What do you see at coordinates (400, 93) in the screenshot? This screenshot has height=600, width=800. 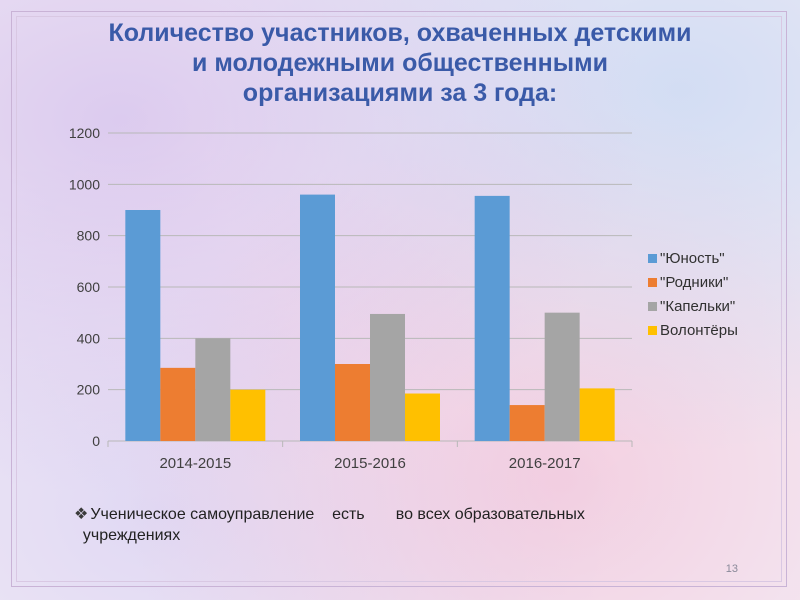 I see `title-line-3: организациями за 3 года:` at bounding box center [400, 93].